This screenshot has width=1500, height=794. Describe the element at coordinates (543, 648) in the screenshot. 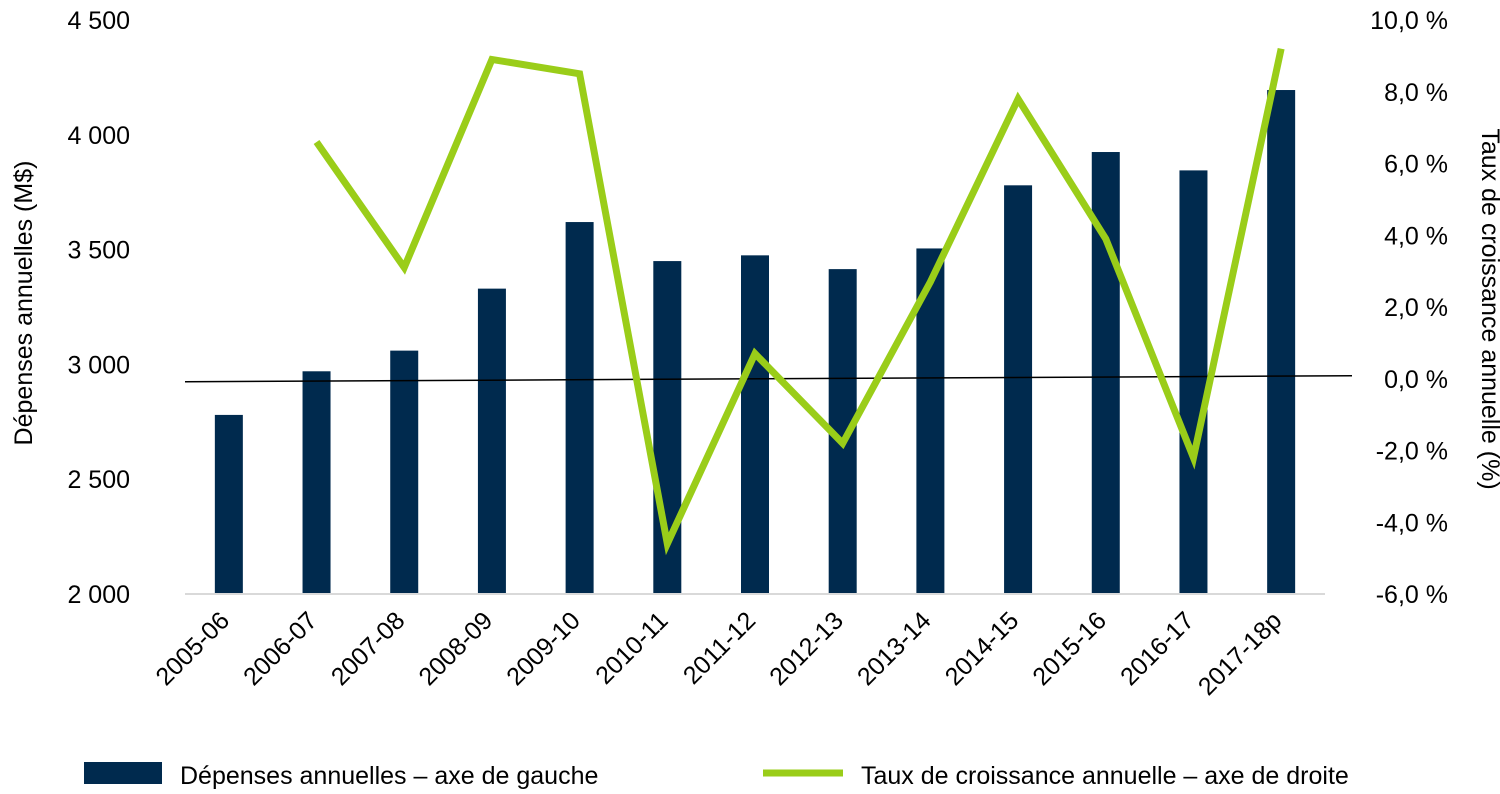

I see `x-tick-label: 2009-10` at that location.